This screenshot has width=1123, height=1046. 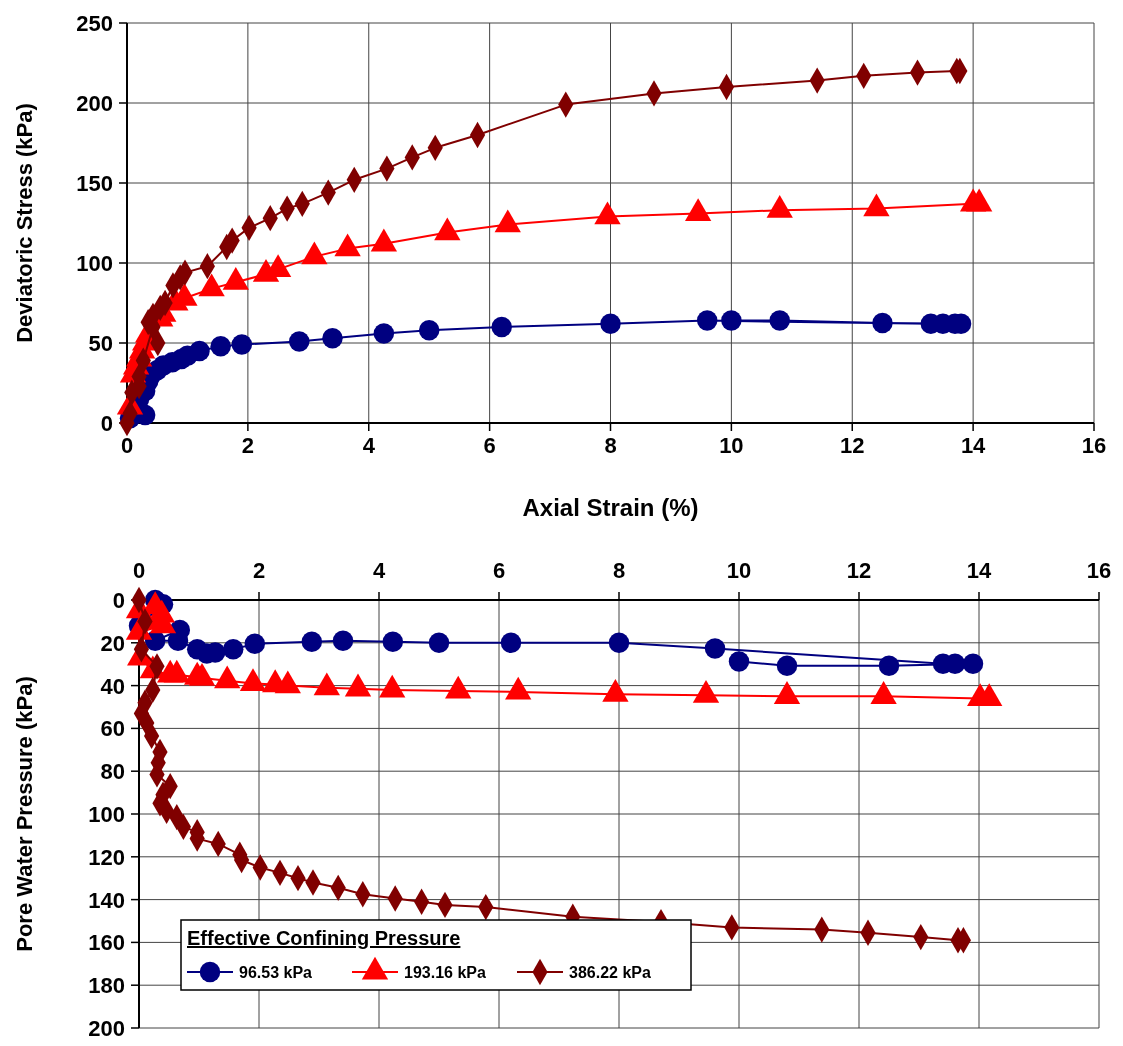 What do you see at coordinates (112, 729) in the screenshot?
I see `y-tick-label: 60` at bounding box center [112, 729].